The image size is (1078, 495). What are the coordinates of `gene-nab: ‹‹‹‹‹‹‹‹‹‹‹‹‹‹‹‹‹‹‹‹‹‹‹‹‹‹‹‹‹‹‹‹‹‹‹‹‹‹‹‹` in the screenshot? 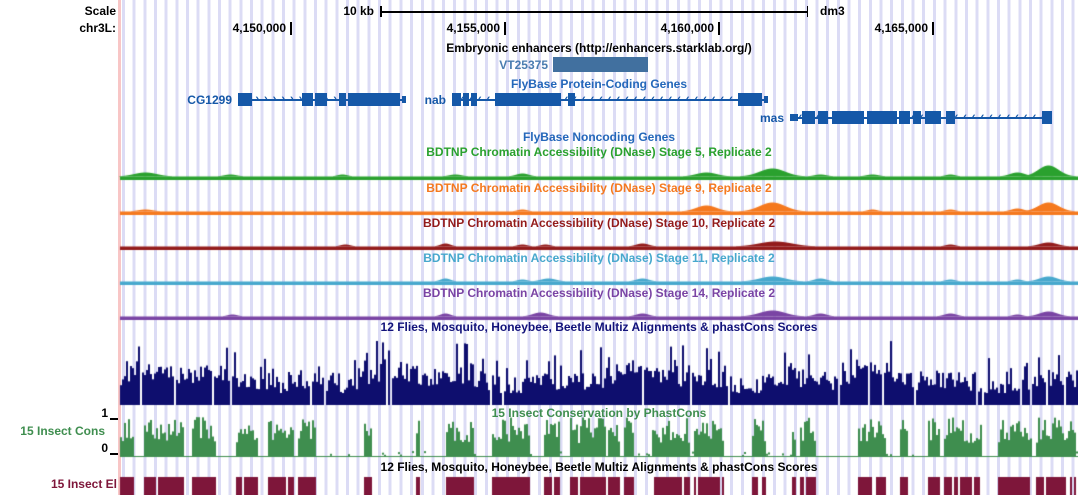 It's located at (610, 99).